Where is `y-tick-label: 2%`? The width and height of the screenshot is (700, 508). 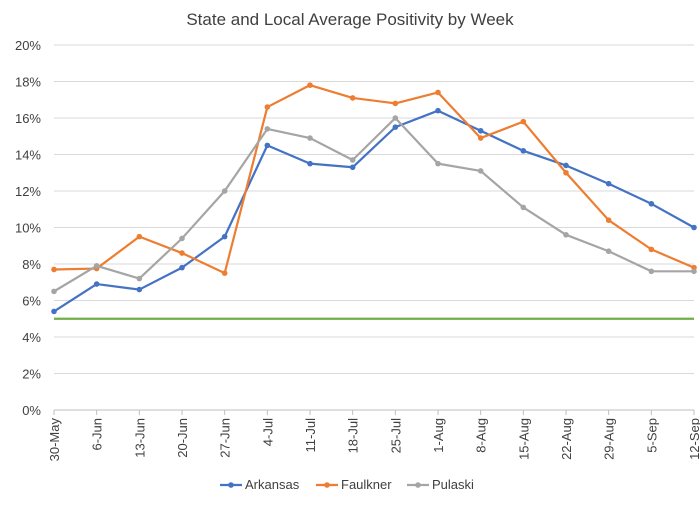 y-tick-label: 2% is located at coordinates (31, 374).